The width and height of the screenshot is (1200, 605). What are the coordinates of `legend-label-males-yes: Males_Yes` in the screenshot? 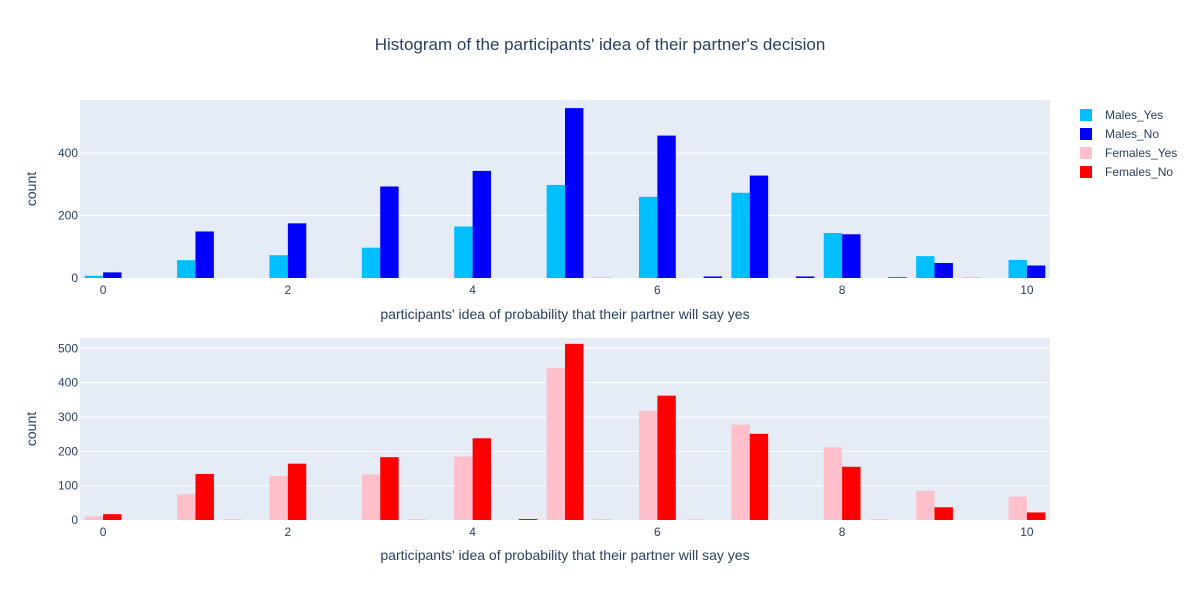 It's located at (1134, 115).